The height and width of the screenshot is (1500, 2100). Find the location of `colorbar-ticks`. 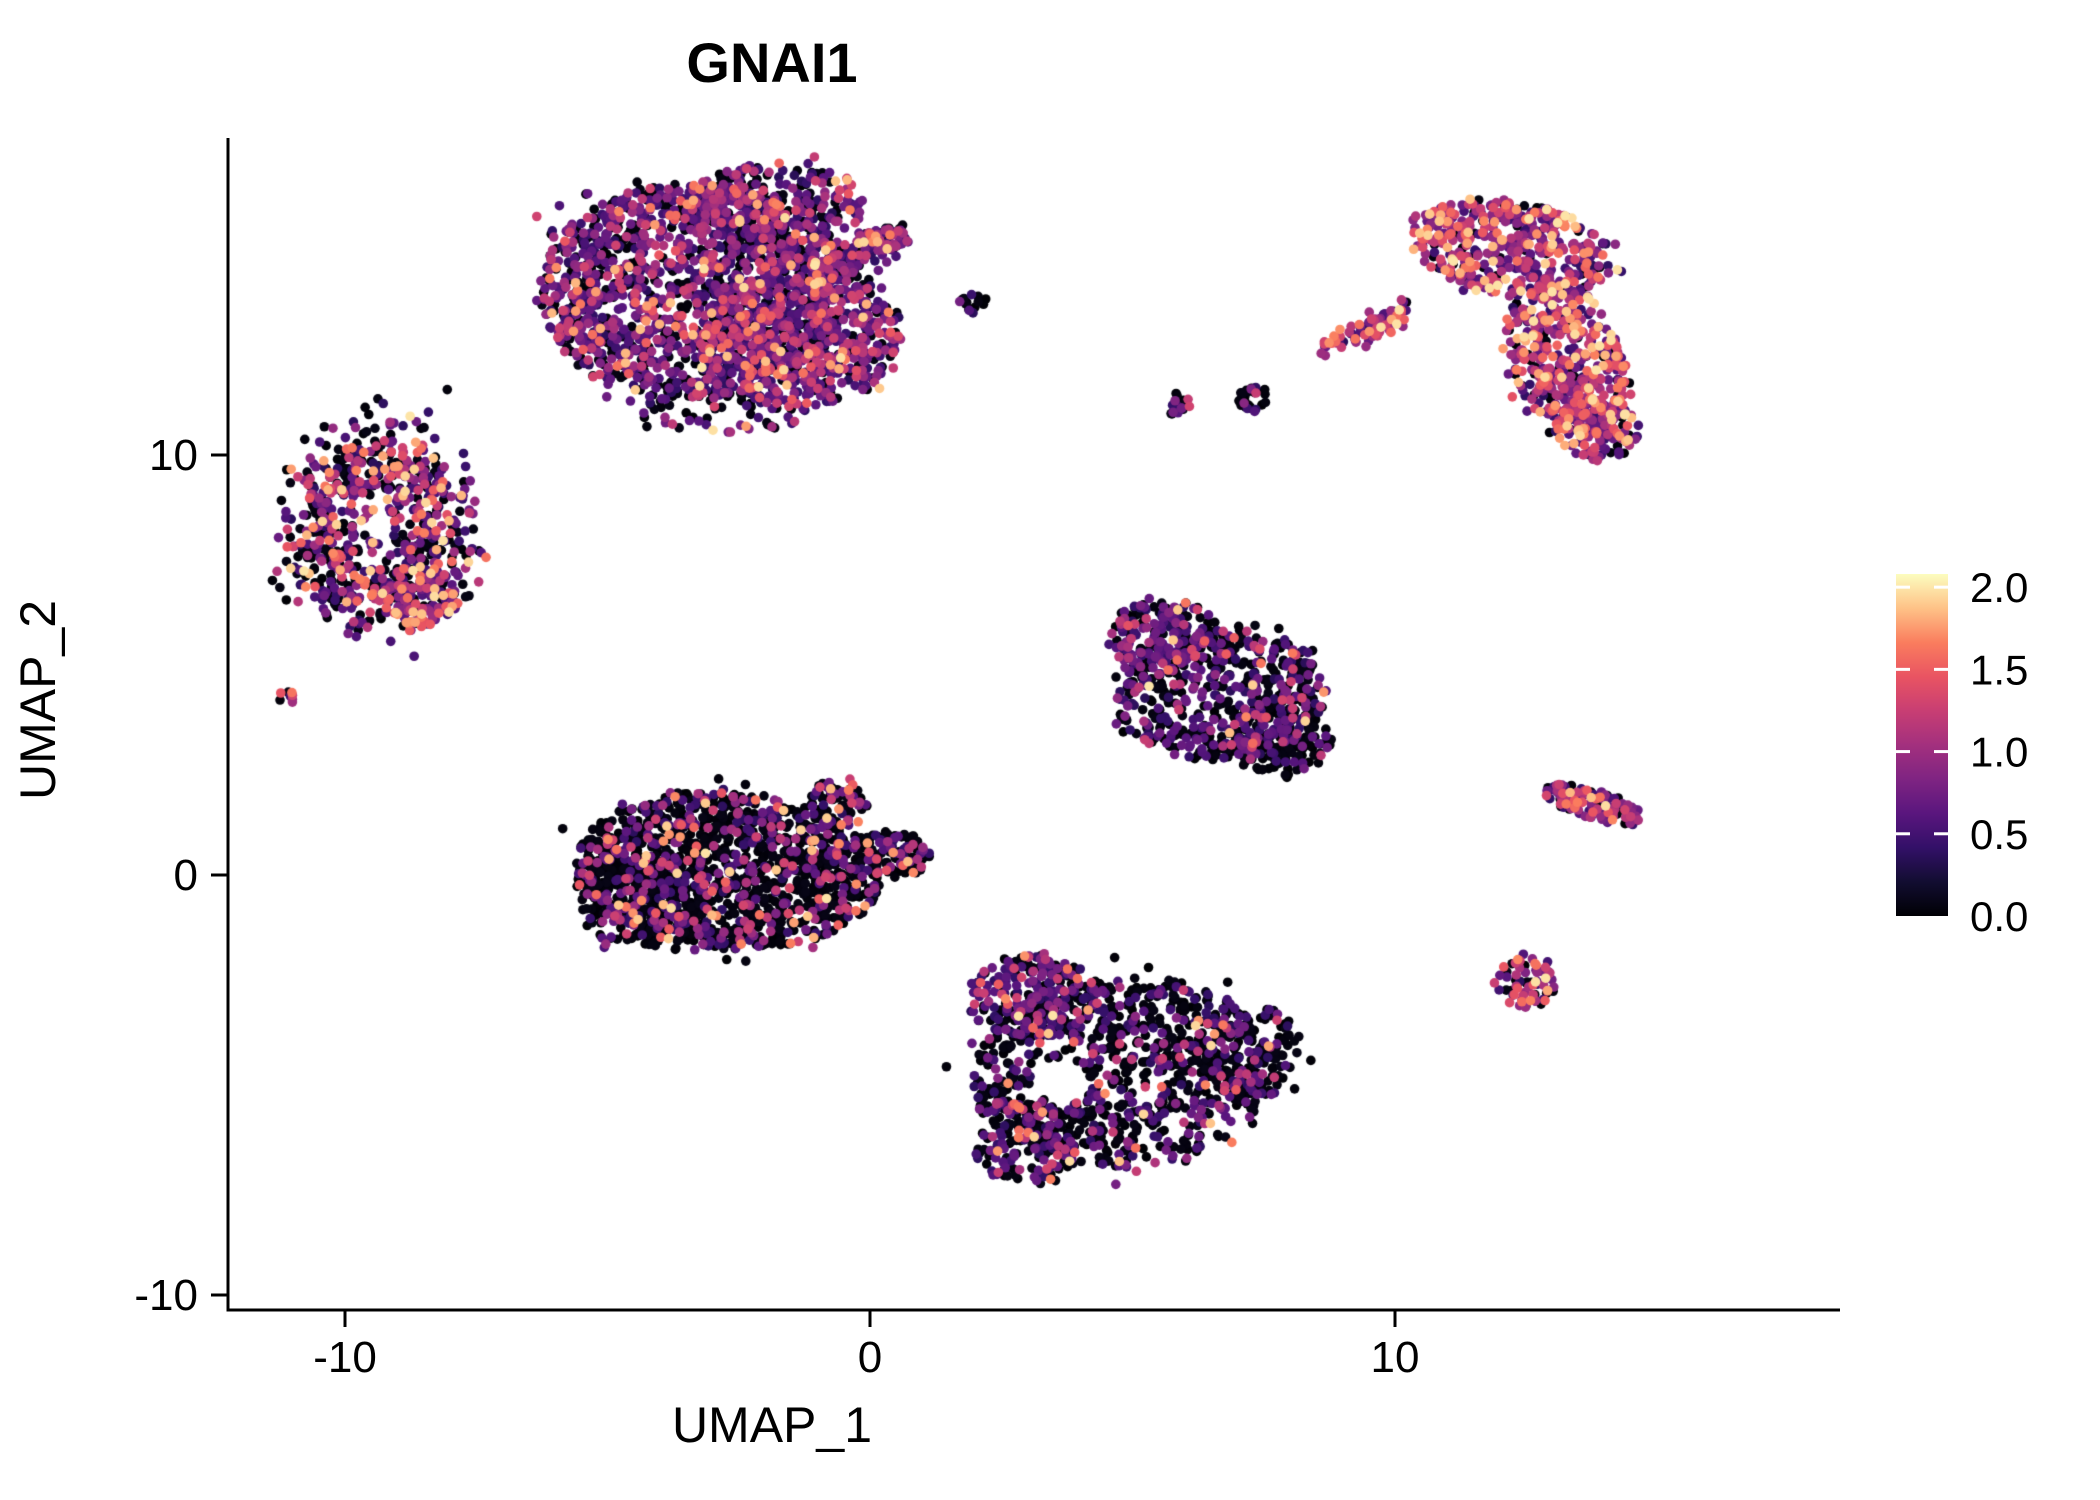

colorbar-ticks is located at coordinates (1922, 710).